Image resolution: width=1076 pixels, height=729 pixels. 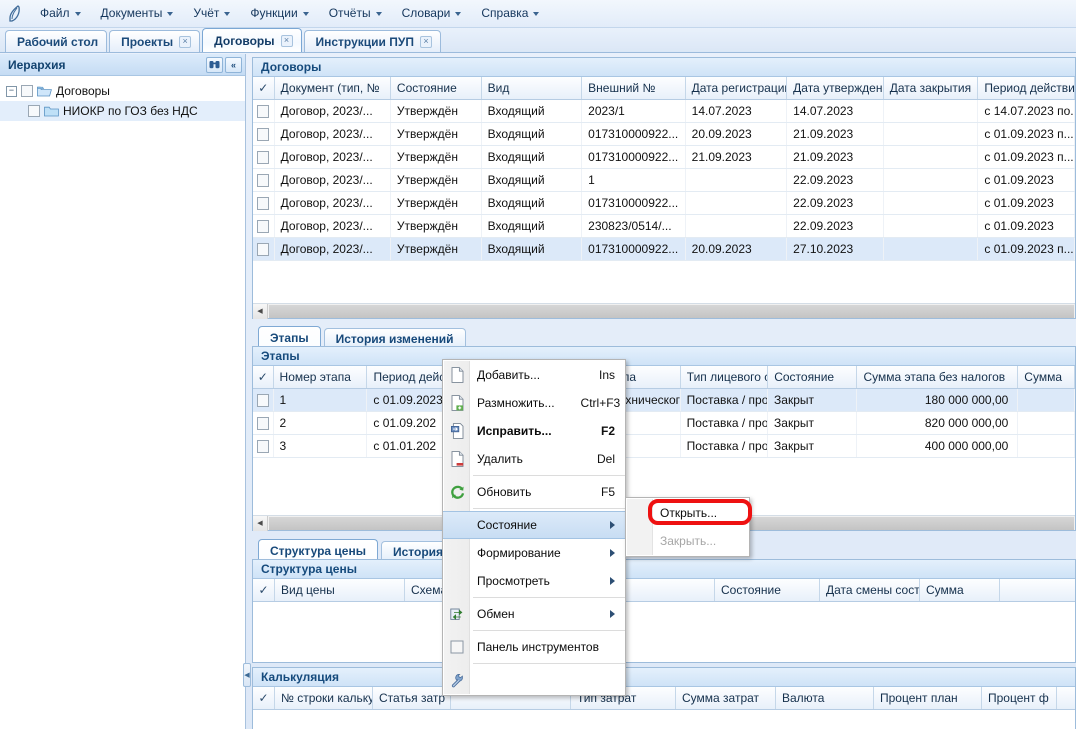 I want to click on menu-item-view: Просмотреть, so click(x=534, y=581).